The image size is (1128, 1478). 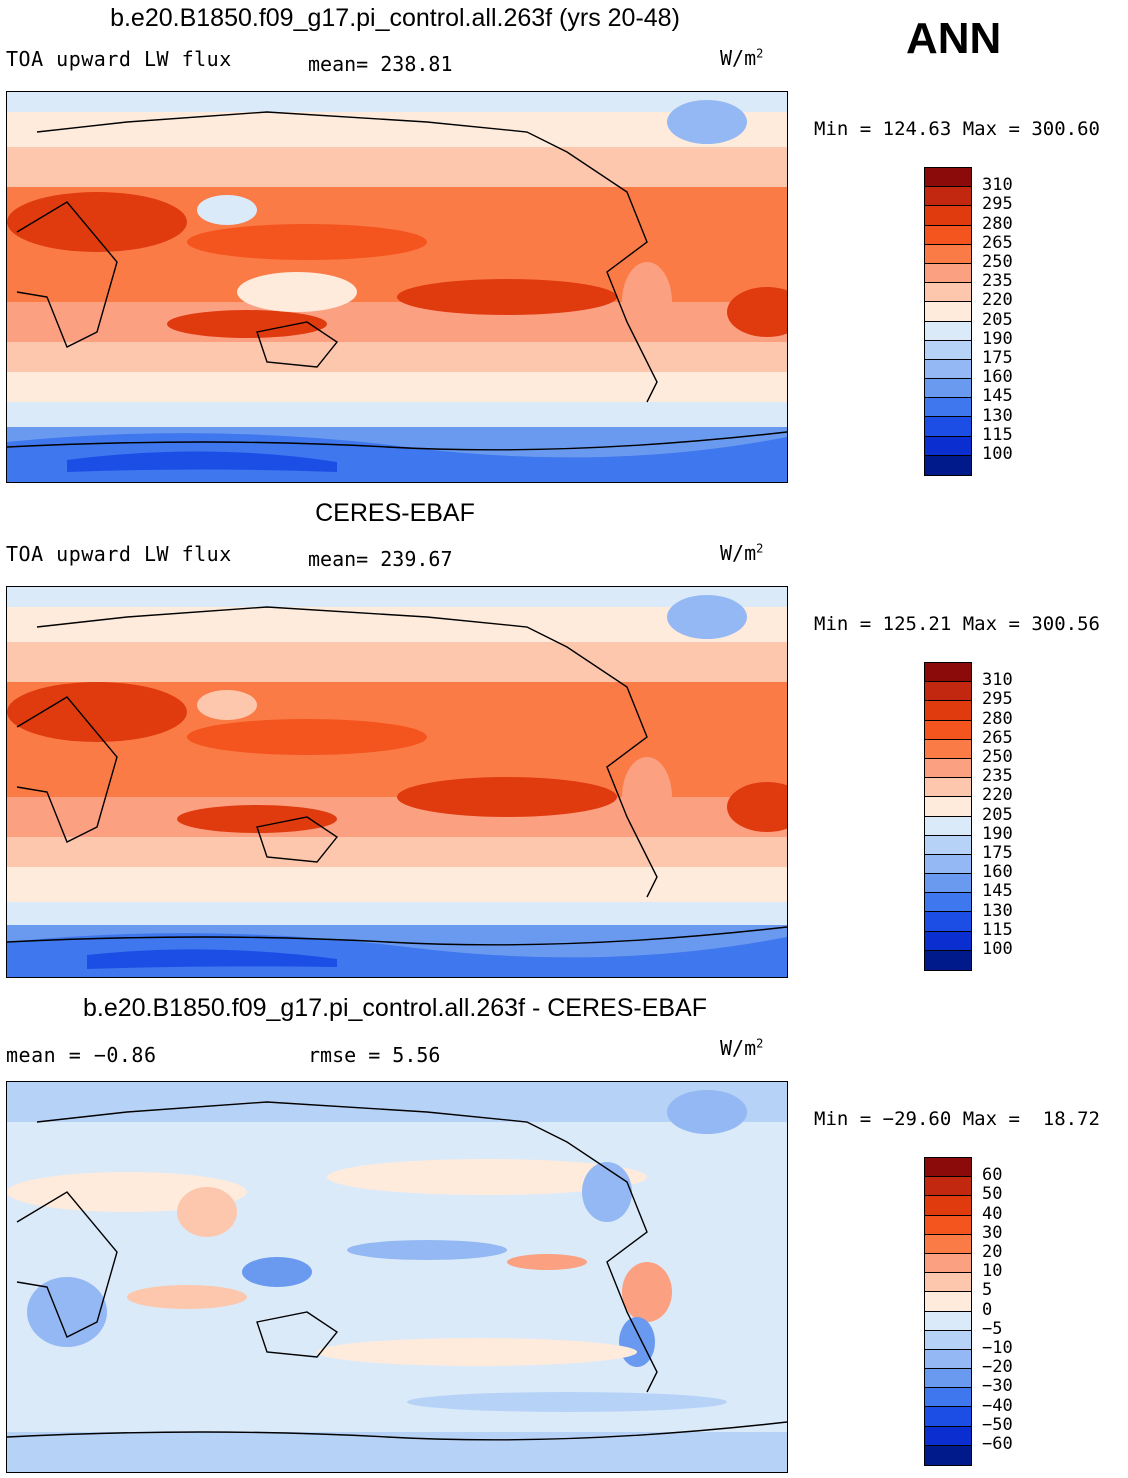 What do you see at coordinates (992, 1271) in the screenshot?
I see `colorbar-tick-label: 10` at bounding box center [992, 1271].